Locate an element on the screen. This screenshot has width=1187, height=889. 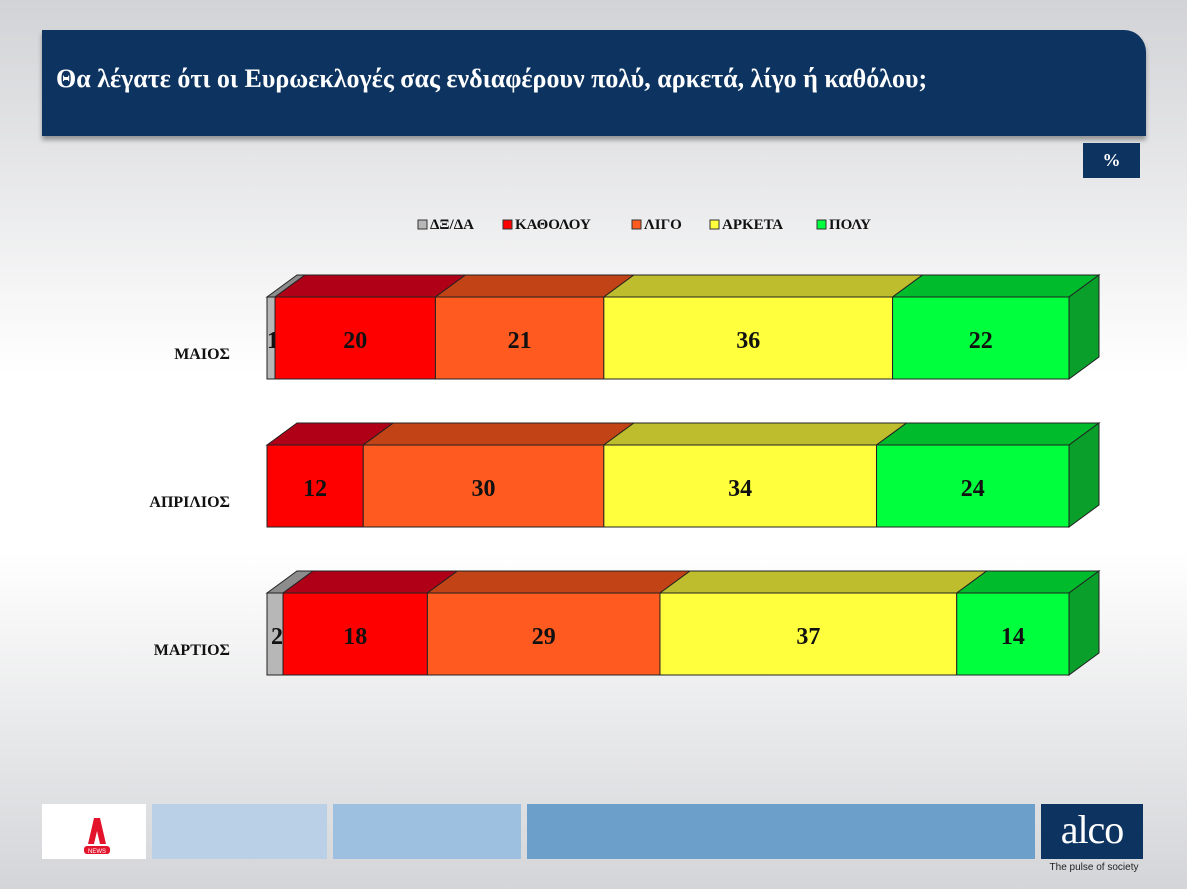
legend-label-2: ΚΑΘΟΛΟΥ is located at coordinates (553, 225).